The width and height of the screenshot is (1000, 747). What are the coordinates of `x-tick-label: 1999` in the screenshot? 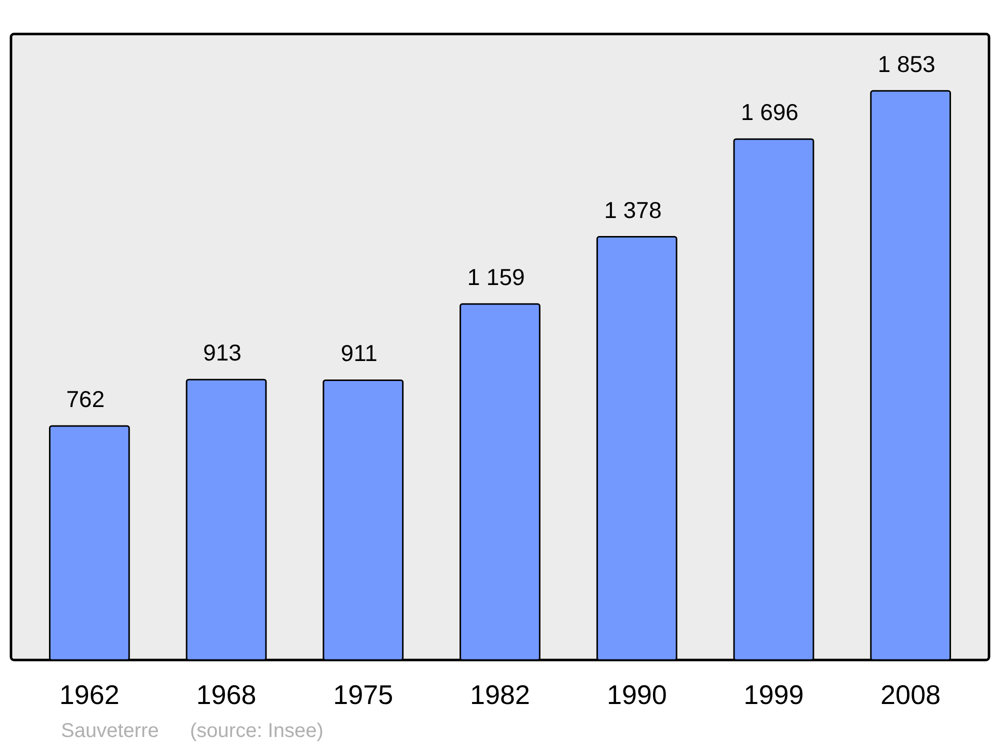 It's located at (774, 695).